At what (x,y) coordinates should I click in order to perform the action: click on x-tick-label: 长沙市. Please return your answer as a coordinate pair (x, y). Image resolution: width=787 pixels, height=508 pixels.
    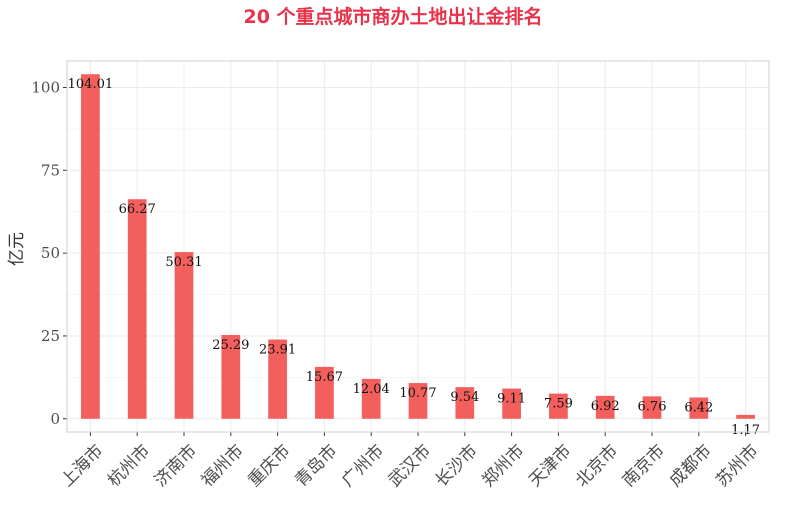
    Looking at the image, I should click on (457, 466).